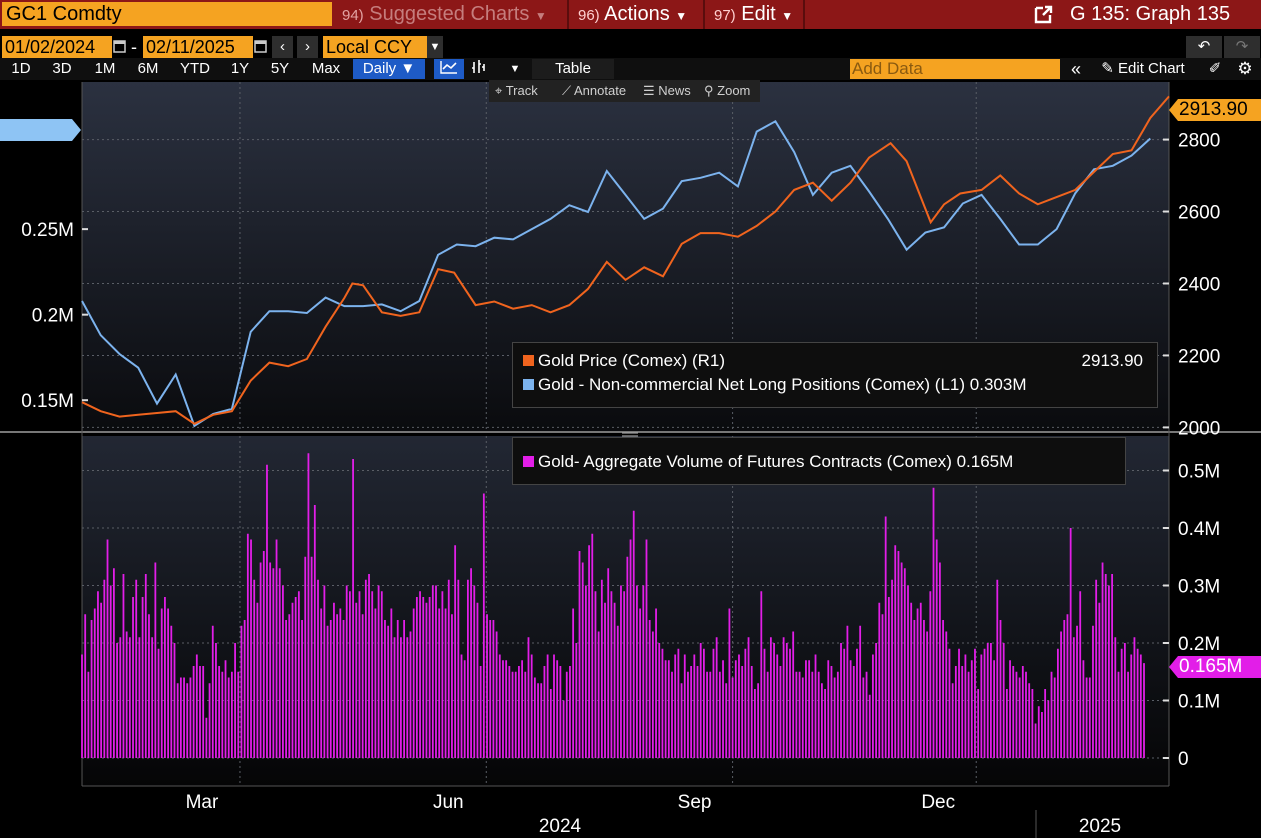  Describe the element at coordinates (1199, 141) in the screenshot. I see `right-axis-tick-label: 2800` at that location.